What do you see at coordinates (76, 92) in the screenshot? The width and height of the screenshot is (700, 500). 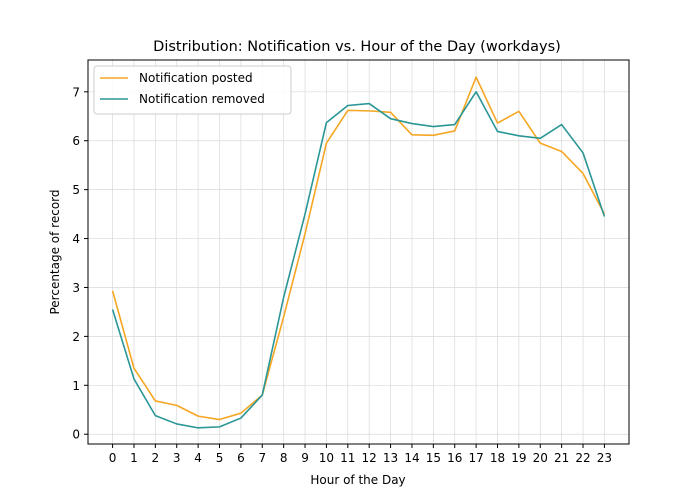 I see `y-tick-label-7: 7` at bounding box center [76, 92].